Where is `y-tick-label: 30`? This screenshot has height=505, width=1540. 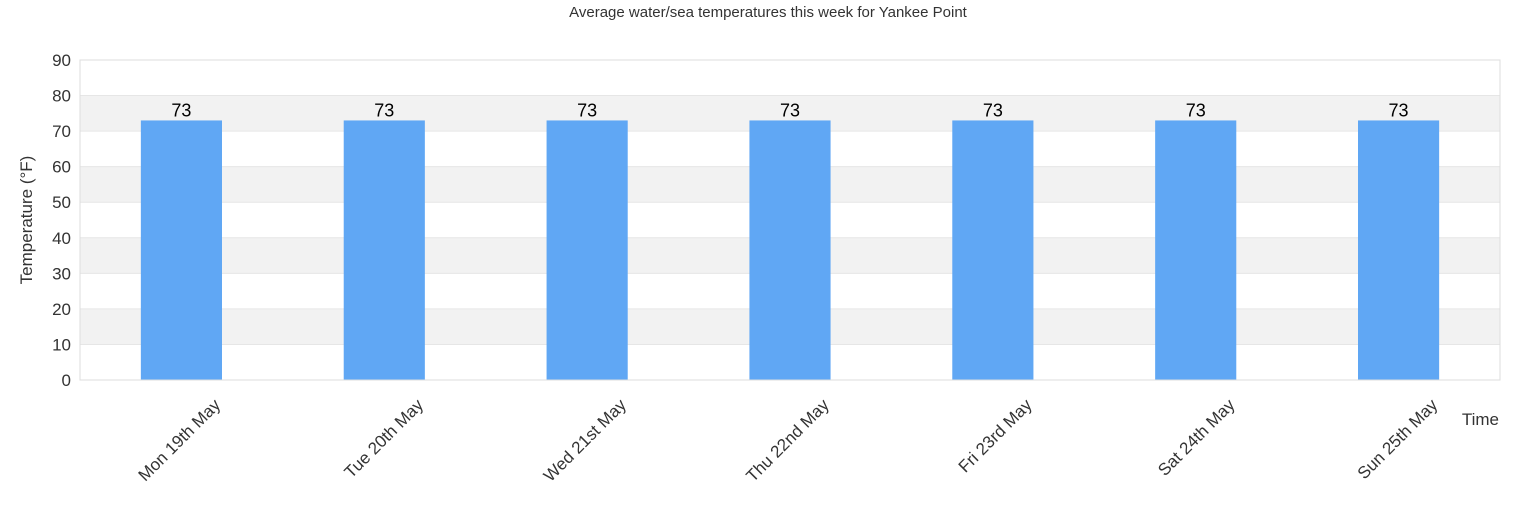
y-tick-label: 30 is located at coordinates (61, 273).